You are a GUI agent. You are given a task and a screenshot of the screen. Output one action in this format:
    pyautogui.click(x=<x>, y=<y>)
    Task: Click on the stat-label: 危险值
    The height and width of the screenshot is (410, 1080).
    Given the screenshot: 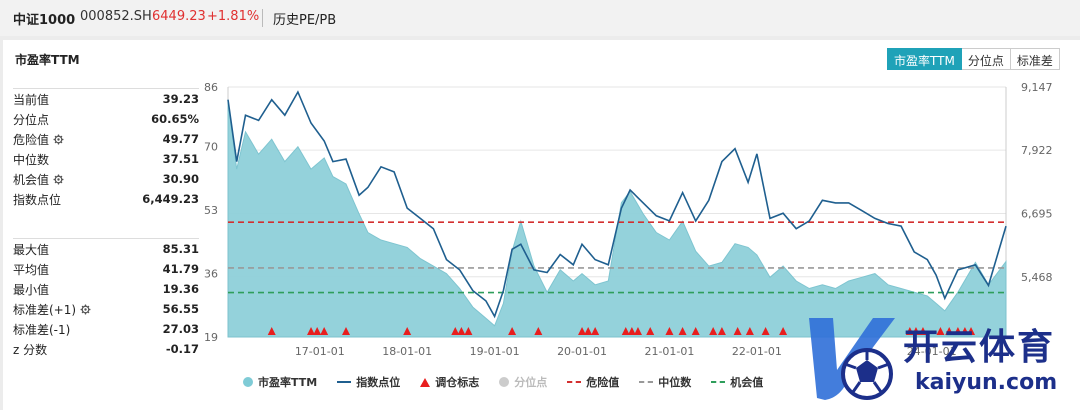 What is the action you would take?
    pyautogui.click(x=38, y=139)
    